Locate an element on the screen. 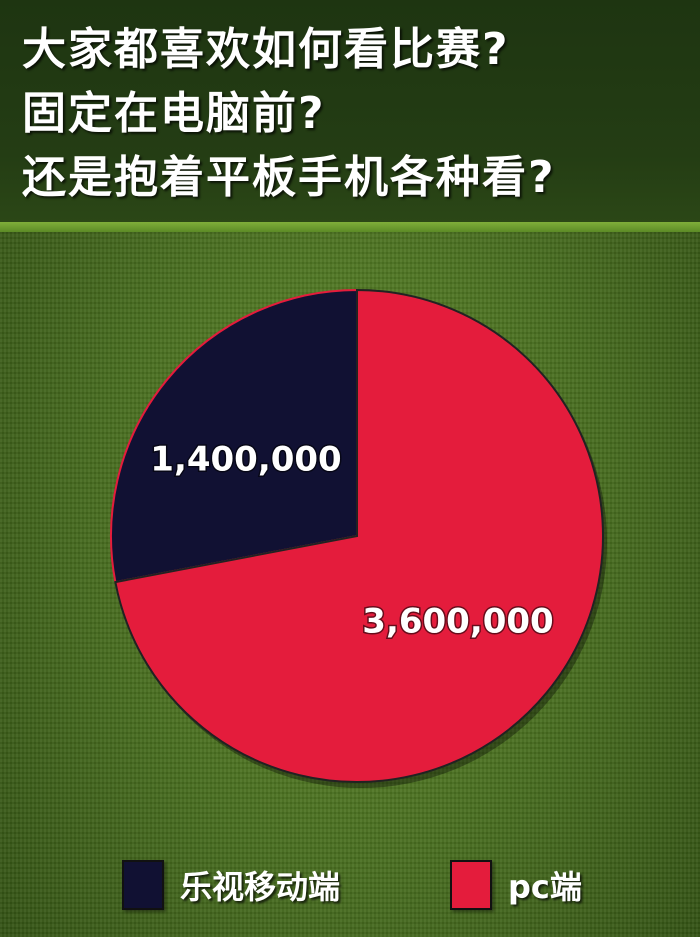 This screenshot has height=937, width=700. legend-item-pc: pc端 is located at coordinates (516, 885).